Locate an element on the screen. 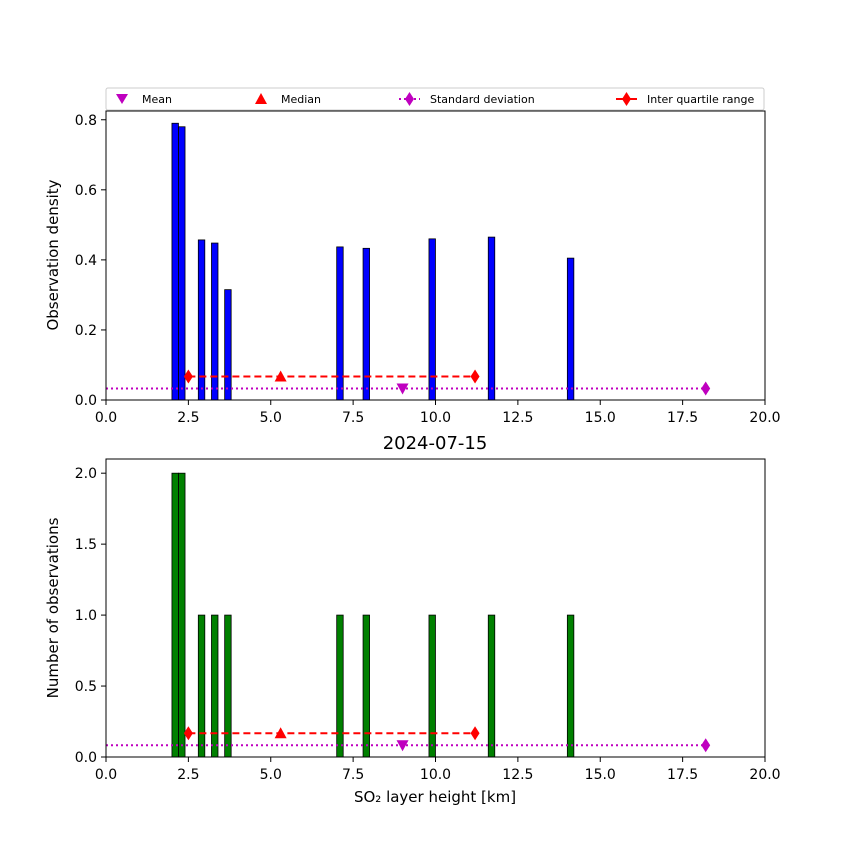  legend-iqr-marker is located at coordinates (626, 99).